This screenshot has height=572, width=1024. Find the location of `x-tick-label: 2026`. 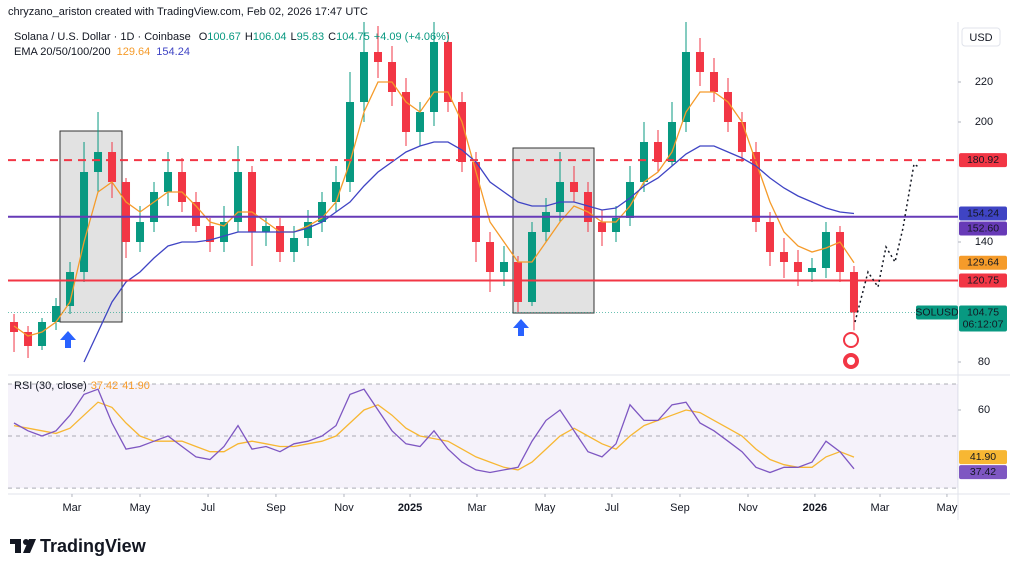

x-tick-label: 2026 is located at coordinates (815, 508).